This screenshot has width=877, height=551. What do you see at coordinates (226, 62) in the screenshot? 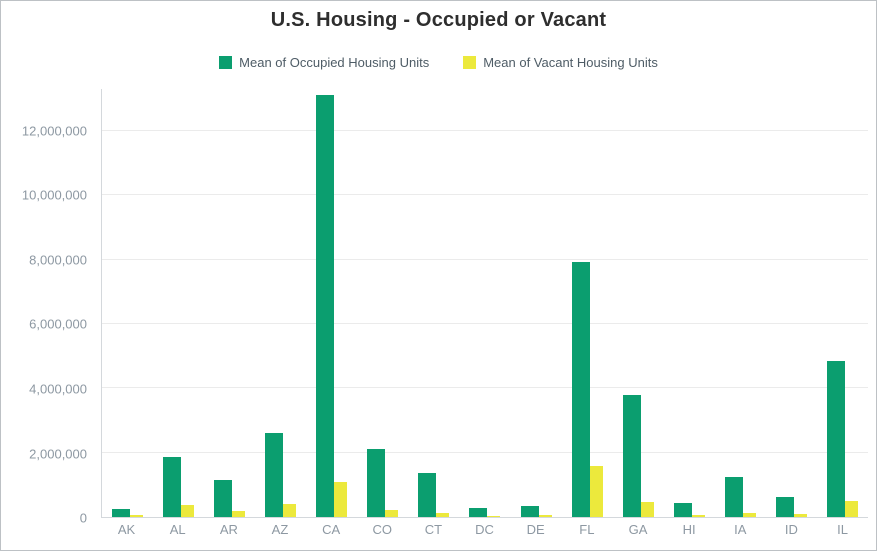
I see `occupied-swatch-icon` at bounding box center [226, 62].